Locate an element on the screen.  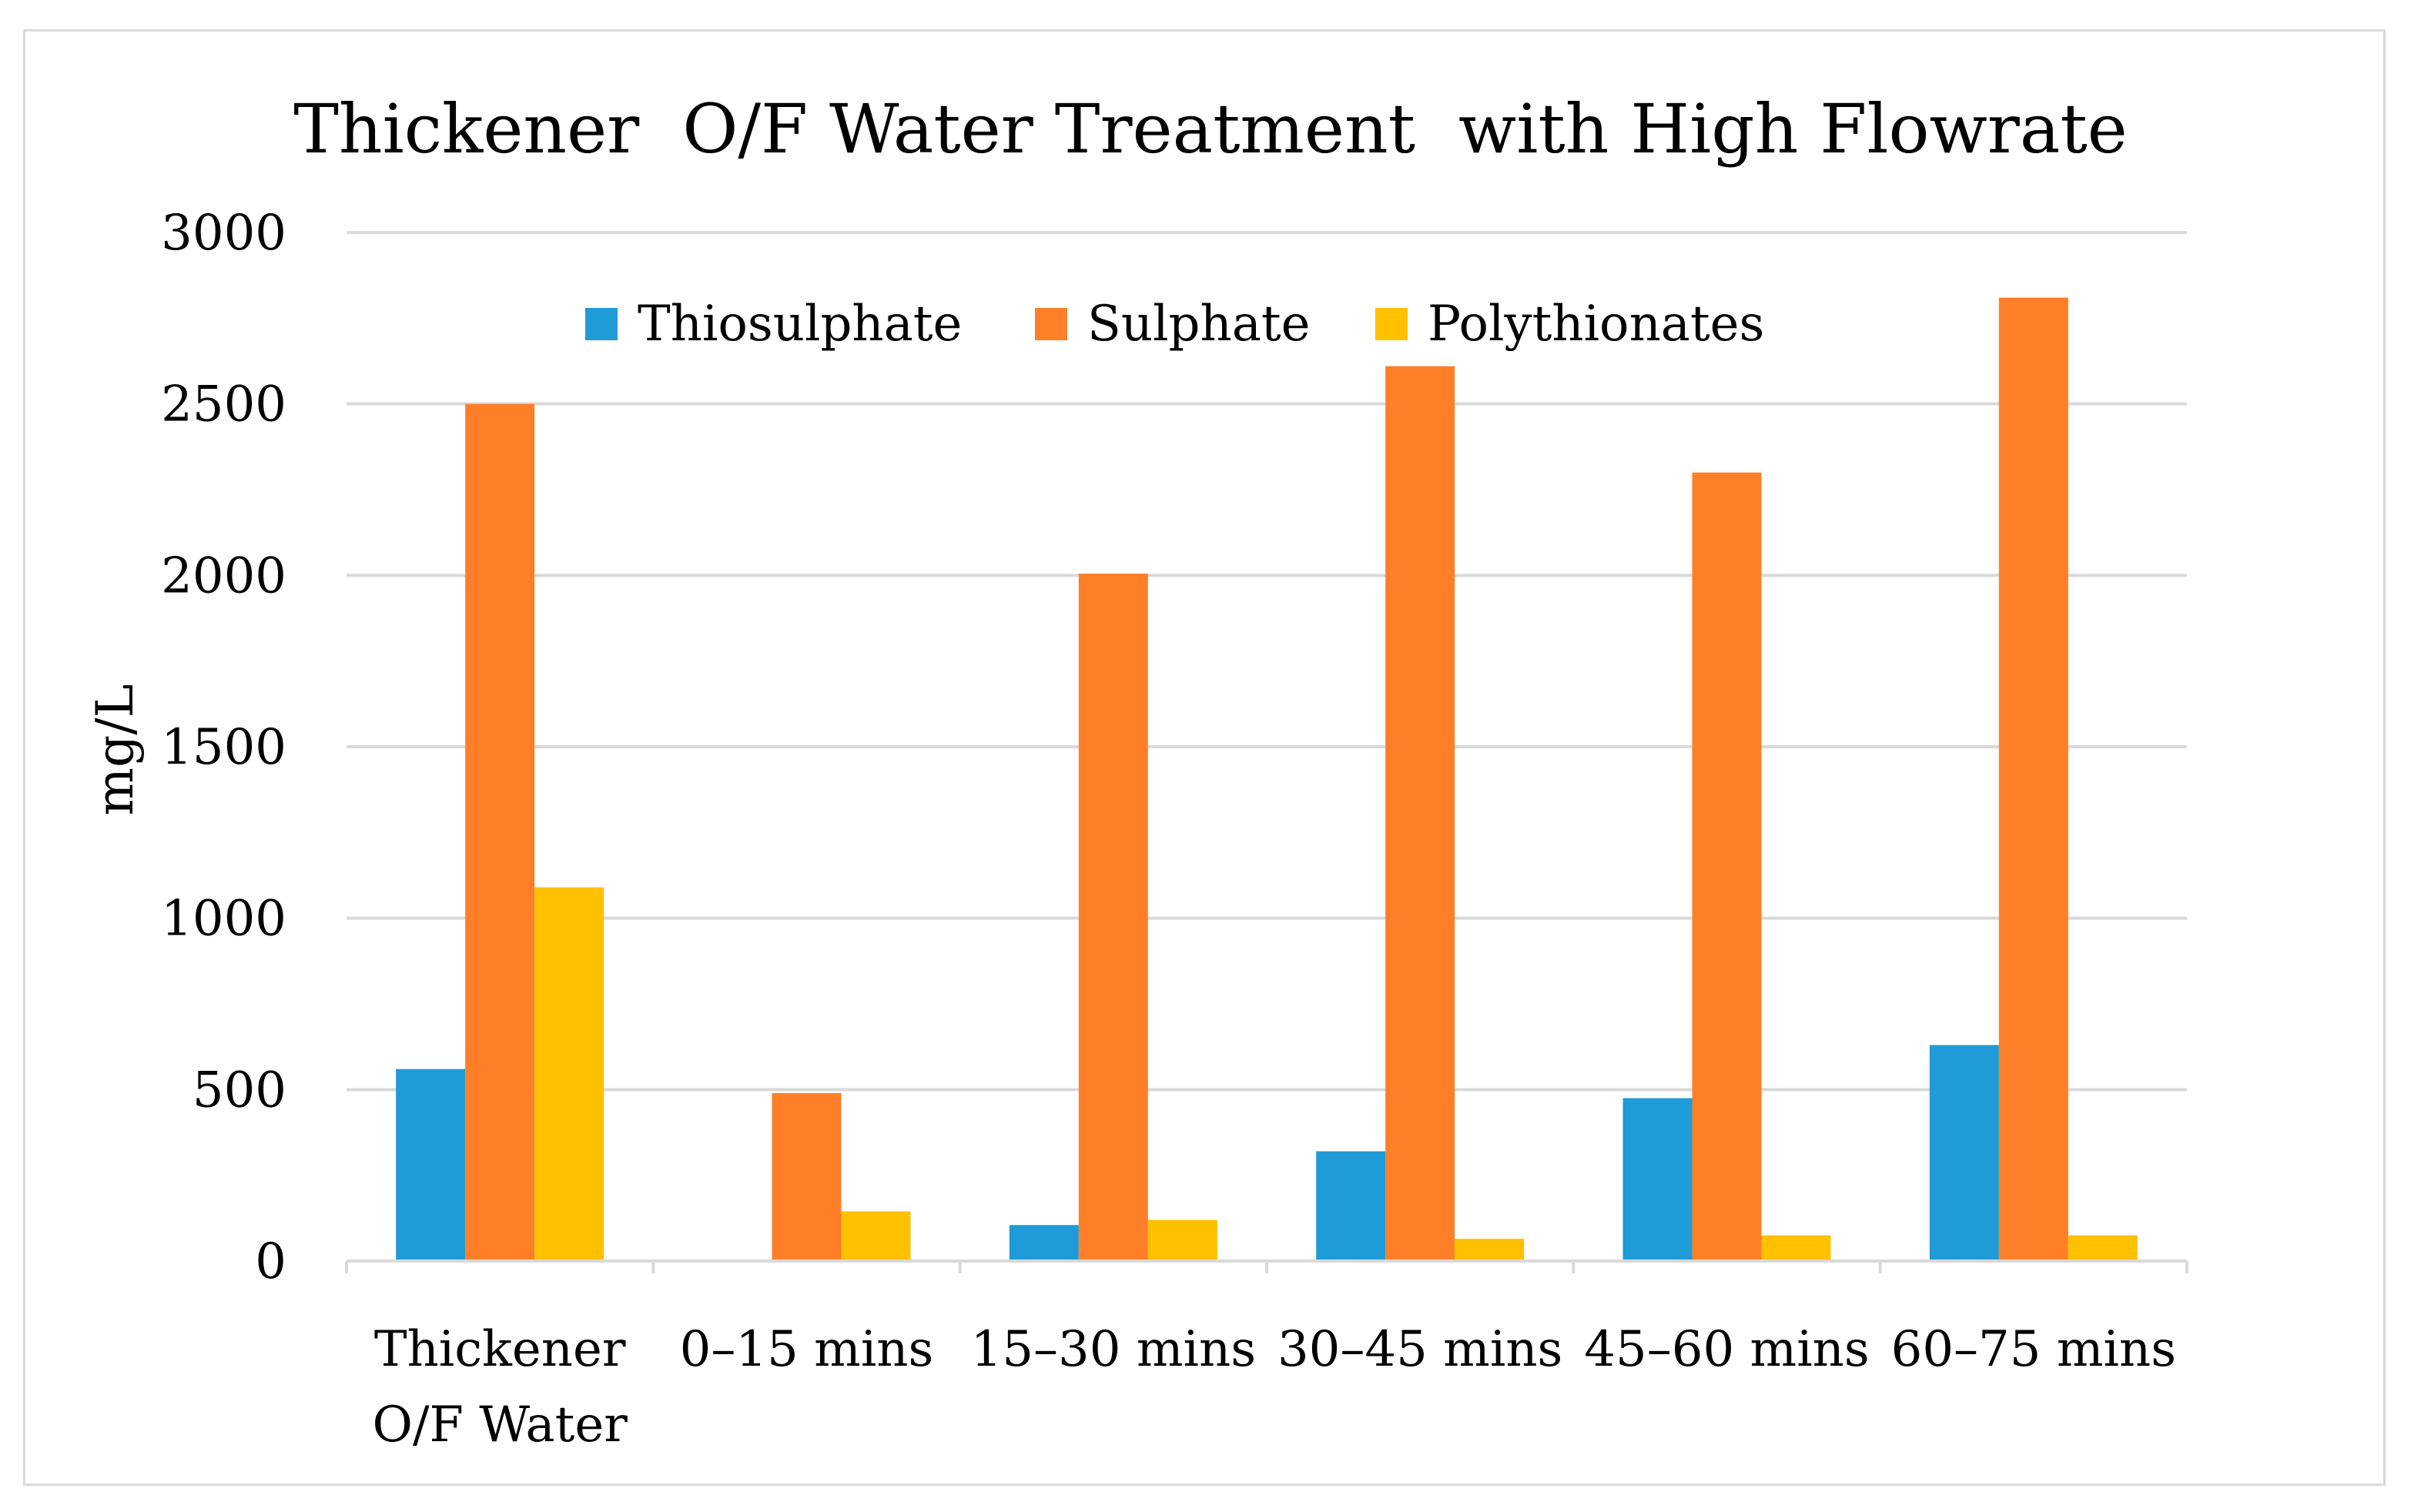
y-tick-label: 1000 is located at coordinates (223, 919).